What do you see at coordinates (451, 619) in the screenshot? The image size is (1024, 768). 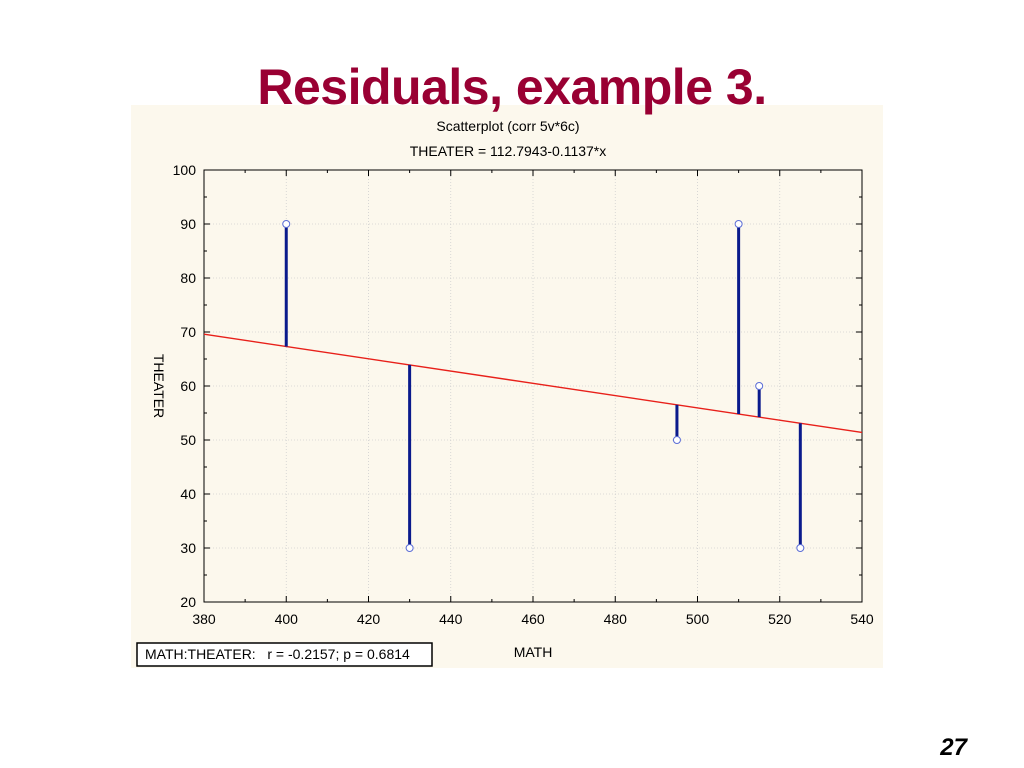 I see `x-tick-label: 440` at bounding box center [451, 619].